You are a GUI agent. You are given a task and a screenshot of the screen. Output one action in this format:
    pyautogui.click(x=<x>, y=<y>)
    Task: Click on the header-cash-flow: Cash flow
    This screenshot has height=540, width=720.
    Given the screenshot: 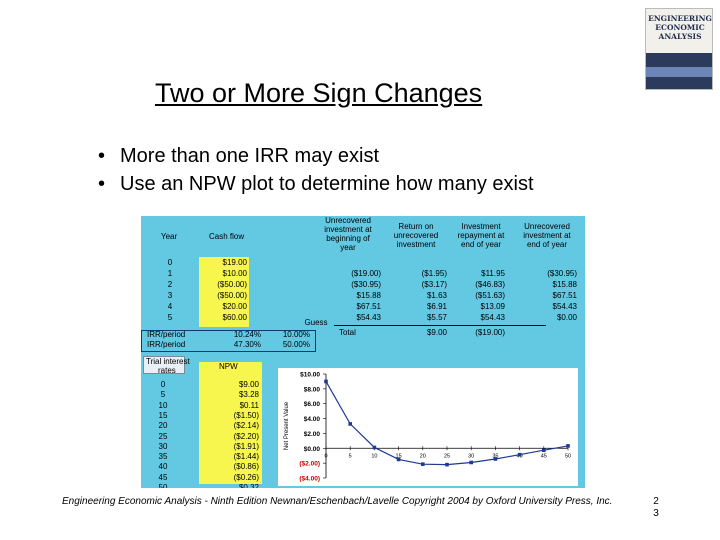 What is the action you would take?
    pyautogui.click(x=227, y=236)
    